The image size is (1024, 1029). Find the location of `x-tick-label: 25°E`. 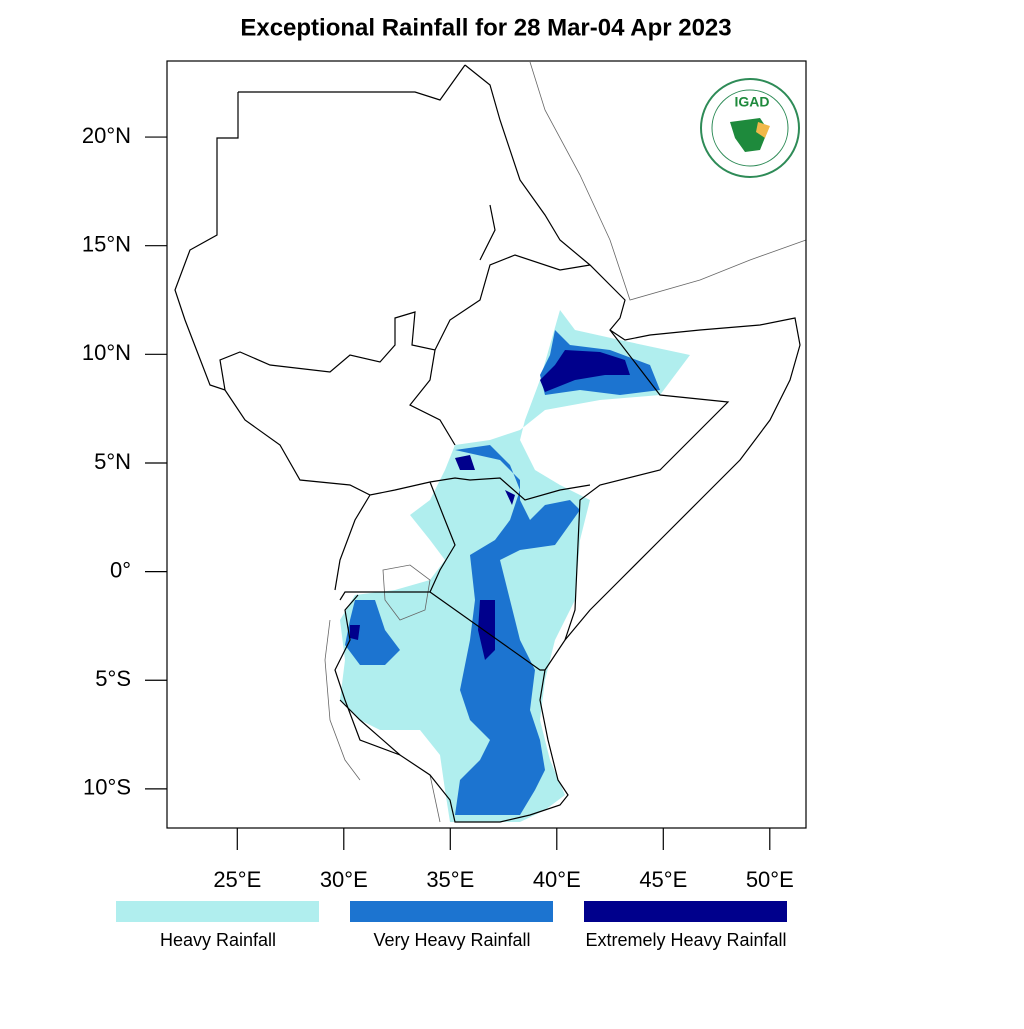

x-tick-label: 25°E is located at coordinates (237, 879).